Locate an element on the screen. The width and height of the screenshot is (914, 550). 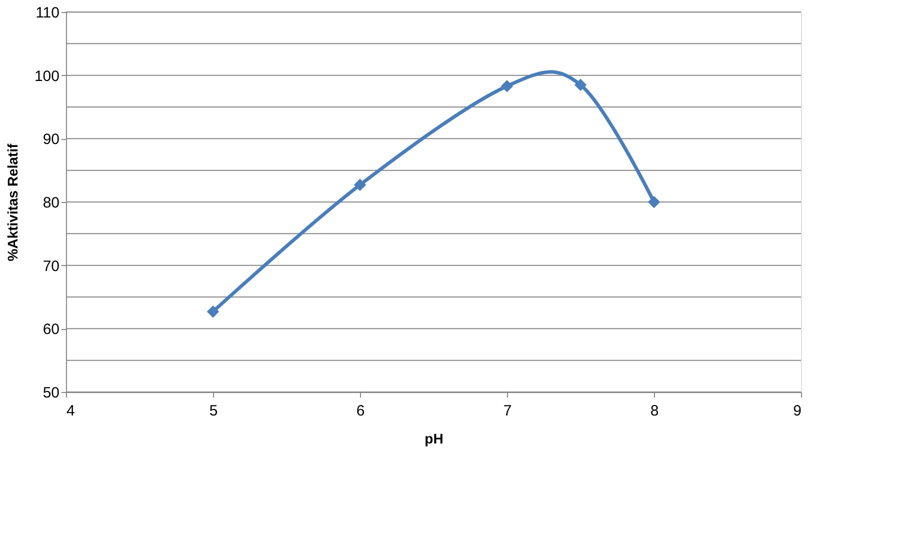
x-tick-label: 8 is located at coordinates (654, 411).